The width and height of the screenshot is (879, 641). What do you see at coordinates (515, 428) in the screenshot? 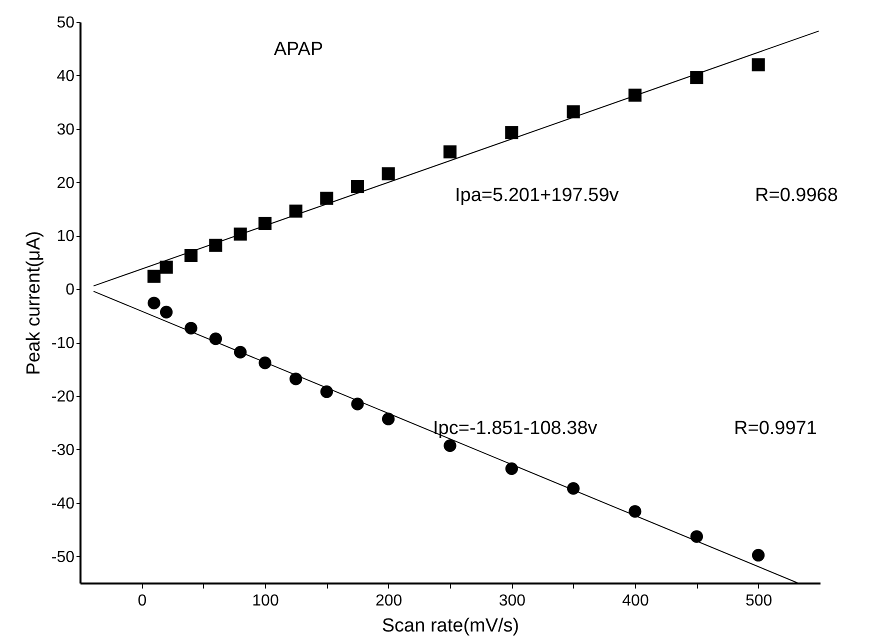
I see `annotation: Ipc=-1.851-108.38v` at bounding box center [515, 428].